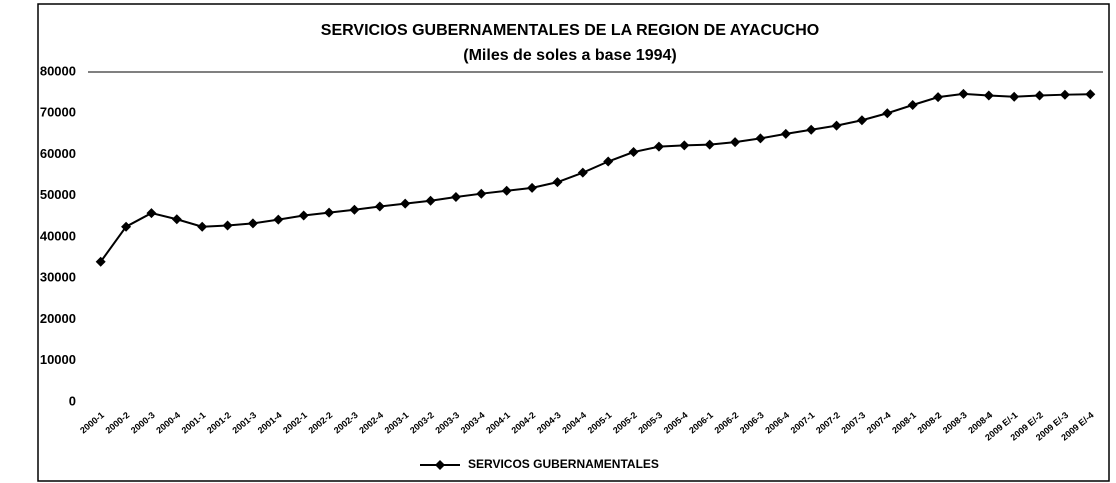 The image size is (1116, 483). What do you see at coordinates (346, 423) in the screenshot?
I see `x-tick-label: 2002-3` at bounding box center [346, 423].